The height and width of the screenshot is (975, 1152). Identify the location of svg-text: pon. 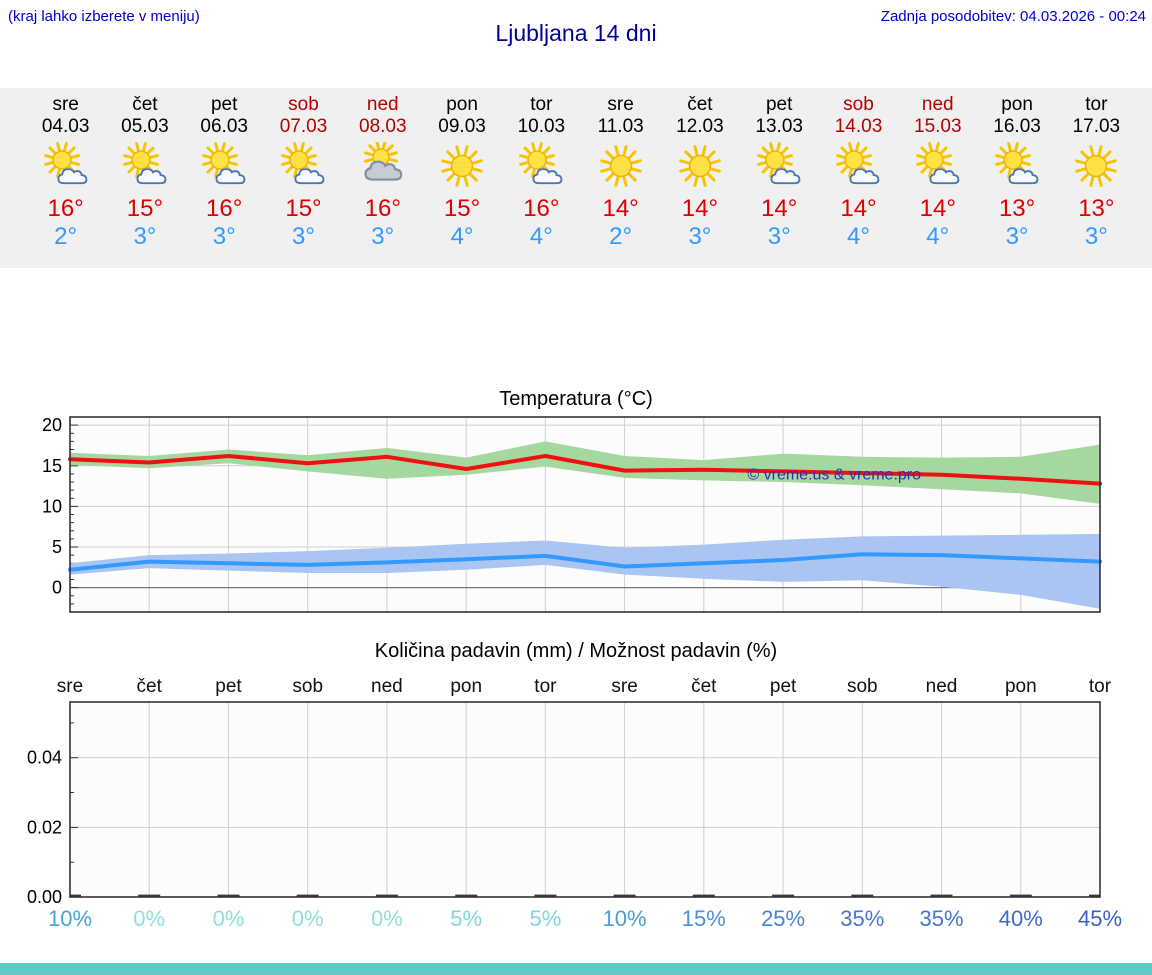
(1021, 686).